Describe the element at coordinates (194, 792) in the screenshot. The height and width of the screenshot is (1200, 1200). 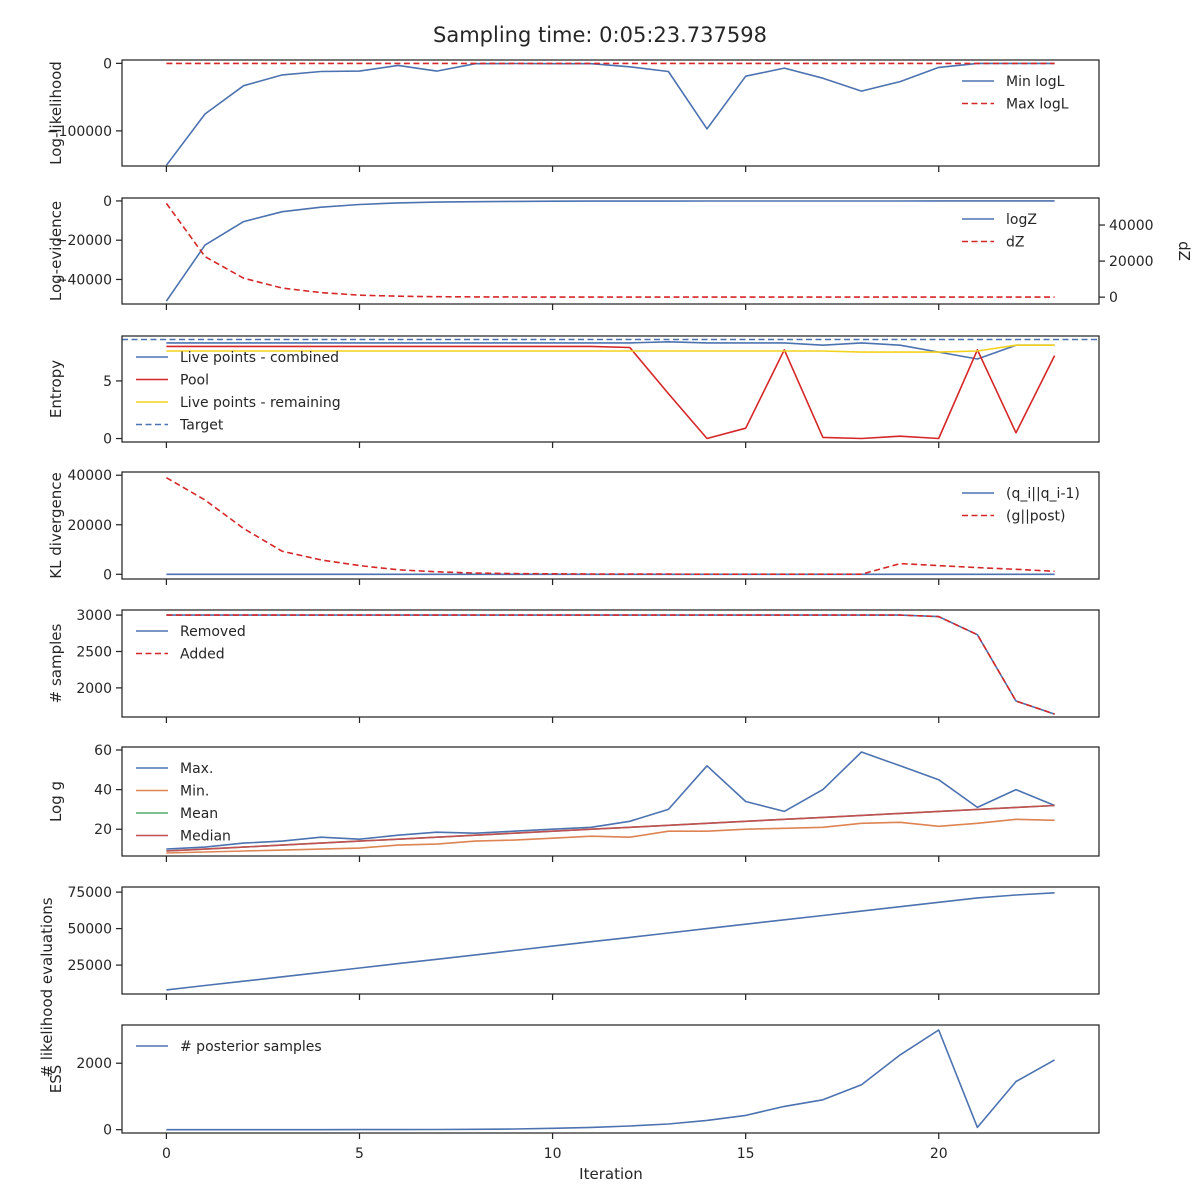
I see `legend-label: Min.` at that location.